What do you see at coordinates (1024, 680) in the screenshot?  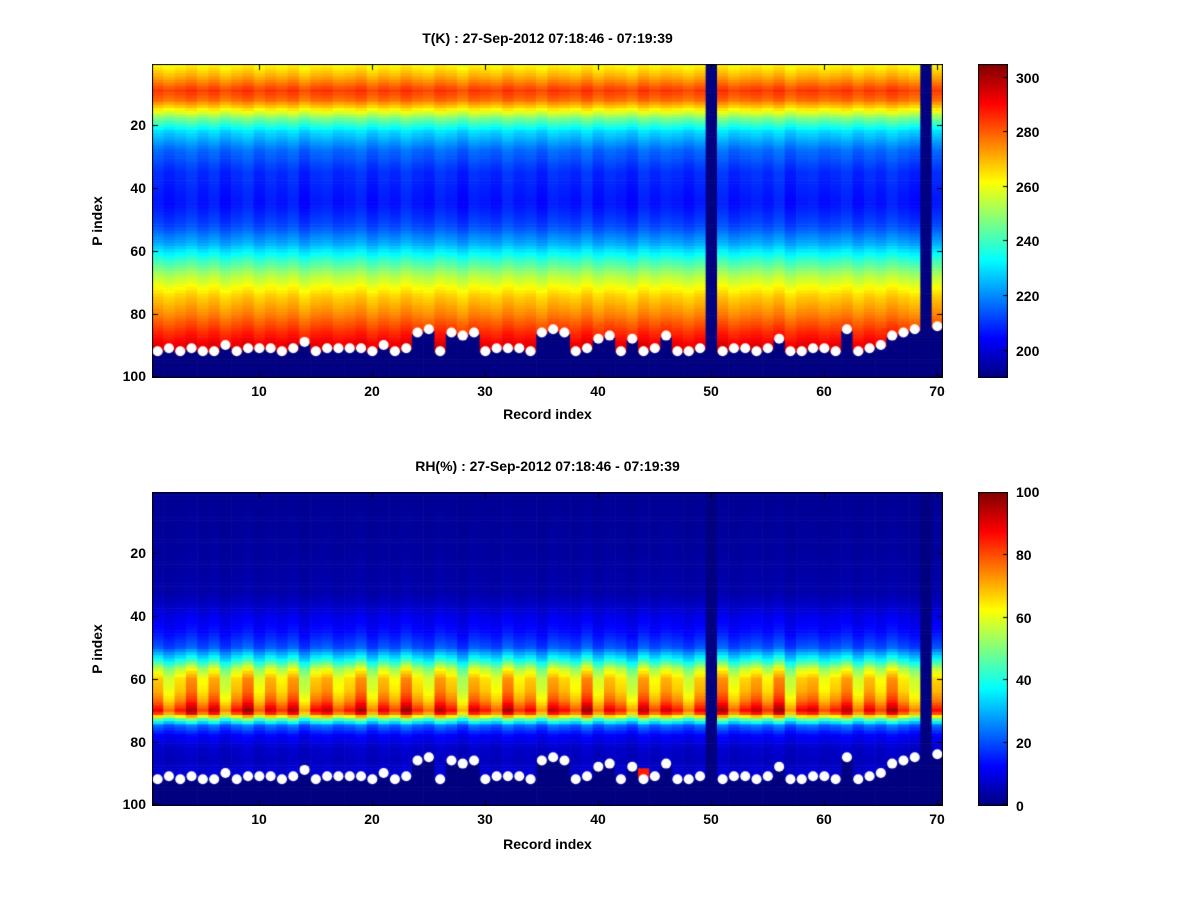 I see `colorbar-tick-label: 40` at bounding box center [1024, 680].